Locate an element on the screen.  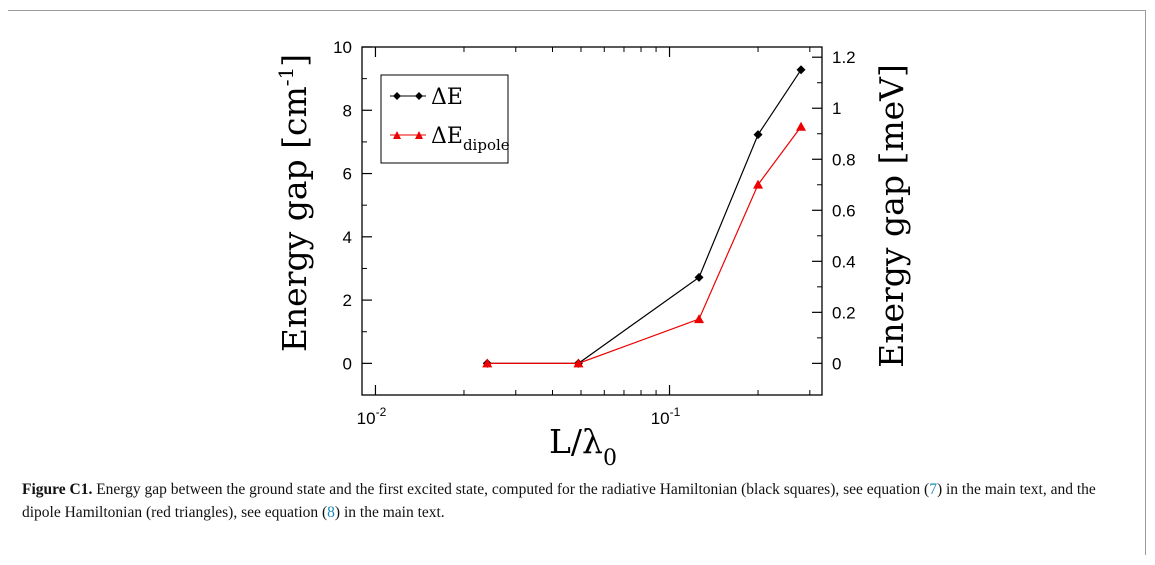
y-tick-label-right: 0.4 is located at coordinates (844, 261).